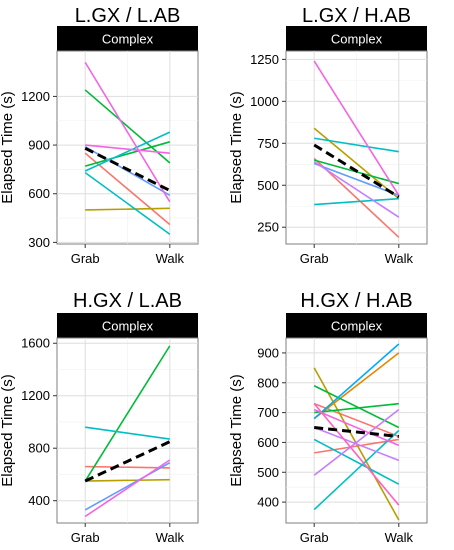 The height and width of the screenshot is (550, 454). I want to click on y-tick-label: 300, so click(39, 242).